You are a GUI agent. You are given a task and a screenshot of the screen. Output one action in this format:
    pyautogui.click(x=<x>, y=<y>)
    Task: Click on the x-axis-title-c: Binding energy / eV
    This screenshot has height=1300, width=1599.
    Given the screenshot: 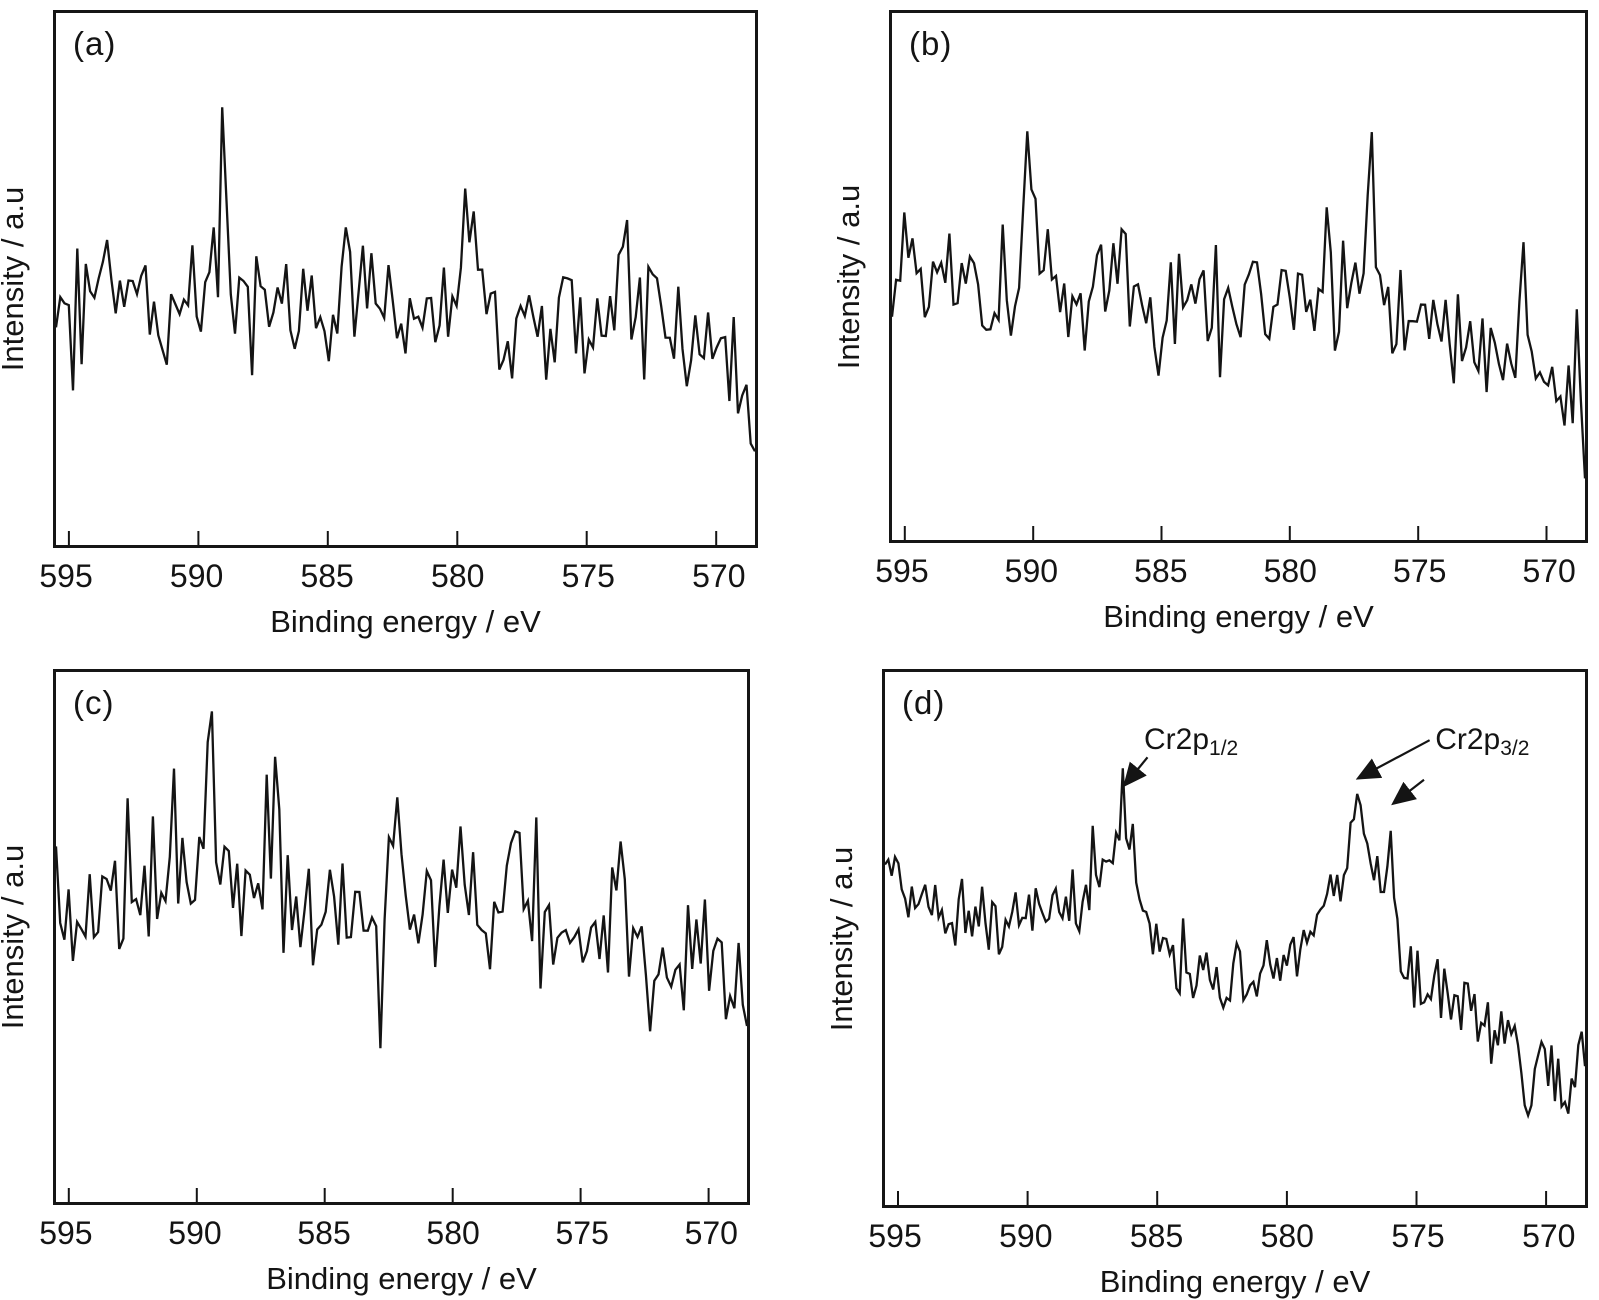 What is the action you would take?
    pyautogui.click(x=401, y=1278)
    